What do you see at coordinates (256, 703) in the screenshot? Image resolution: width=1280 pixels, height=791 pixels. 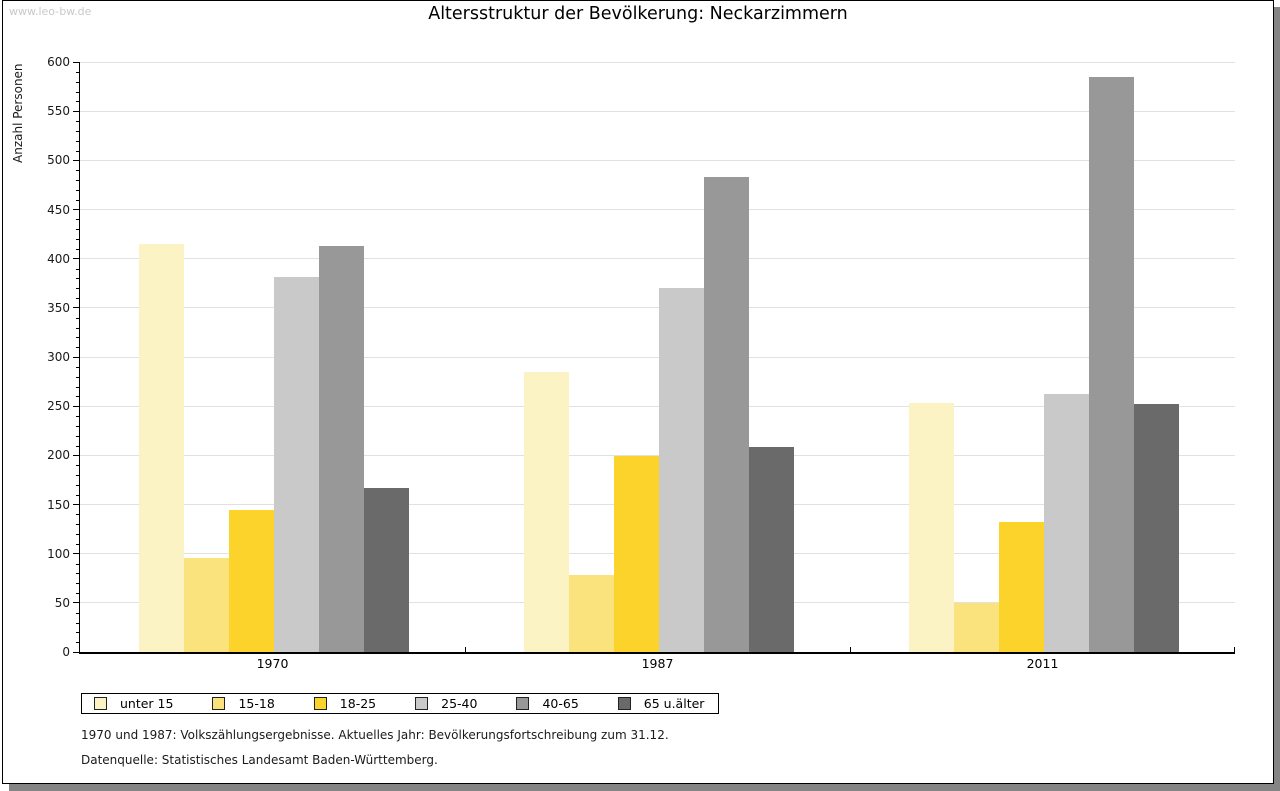 I see `legend-label: 15-18` at bounding box center [256, 703].